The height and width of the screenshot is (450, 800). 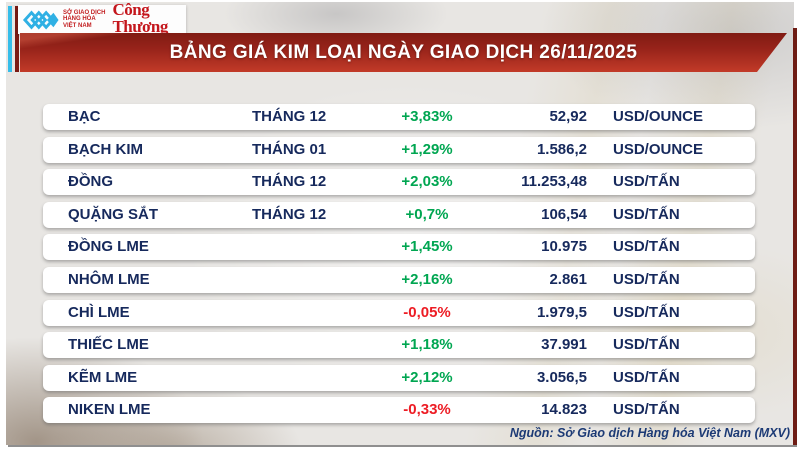 What do you see at coordinates (84, 12) in the screenshot?
I see `mxv-org-line-1: SỞ GIAO DỊCH` at bounding box center [84, 12].